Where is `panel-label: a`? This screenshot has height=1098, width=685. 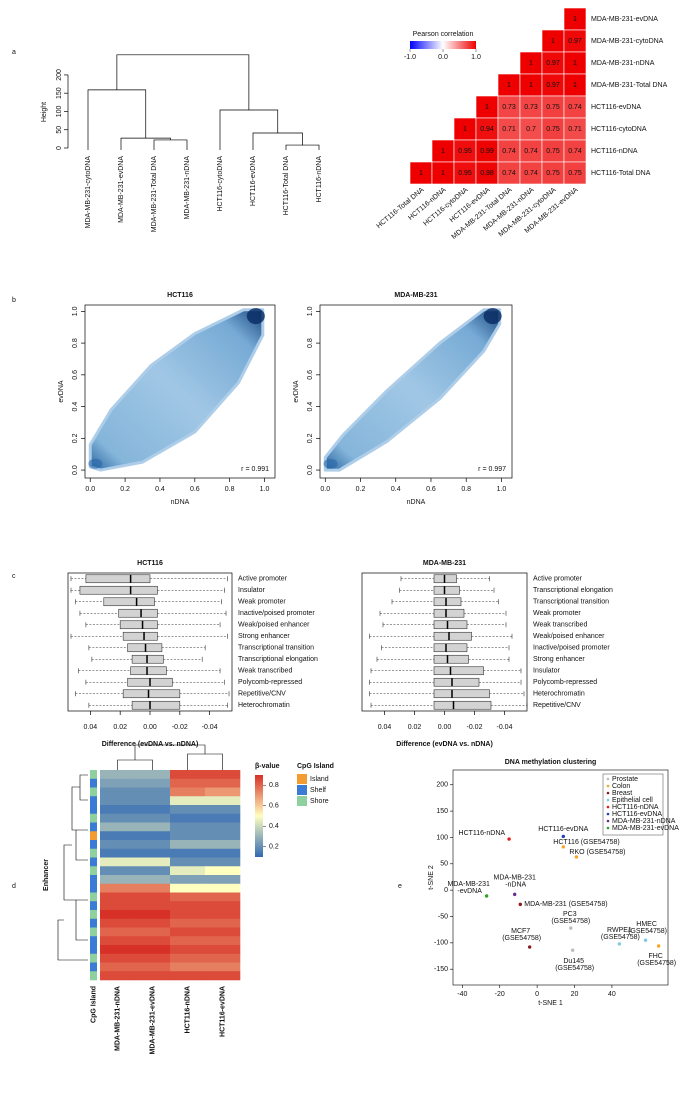
panel-label: a is located at coordinates (14, 52).